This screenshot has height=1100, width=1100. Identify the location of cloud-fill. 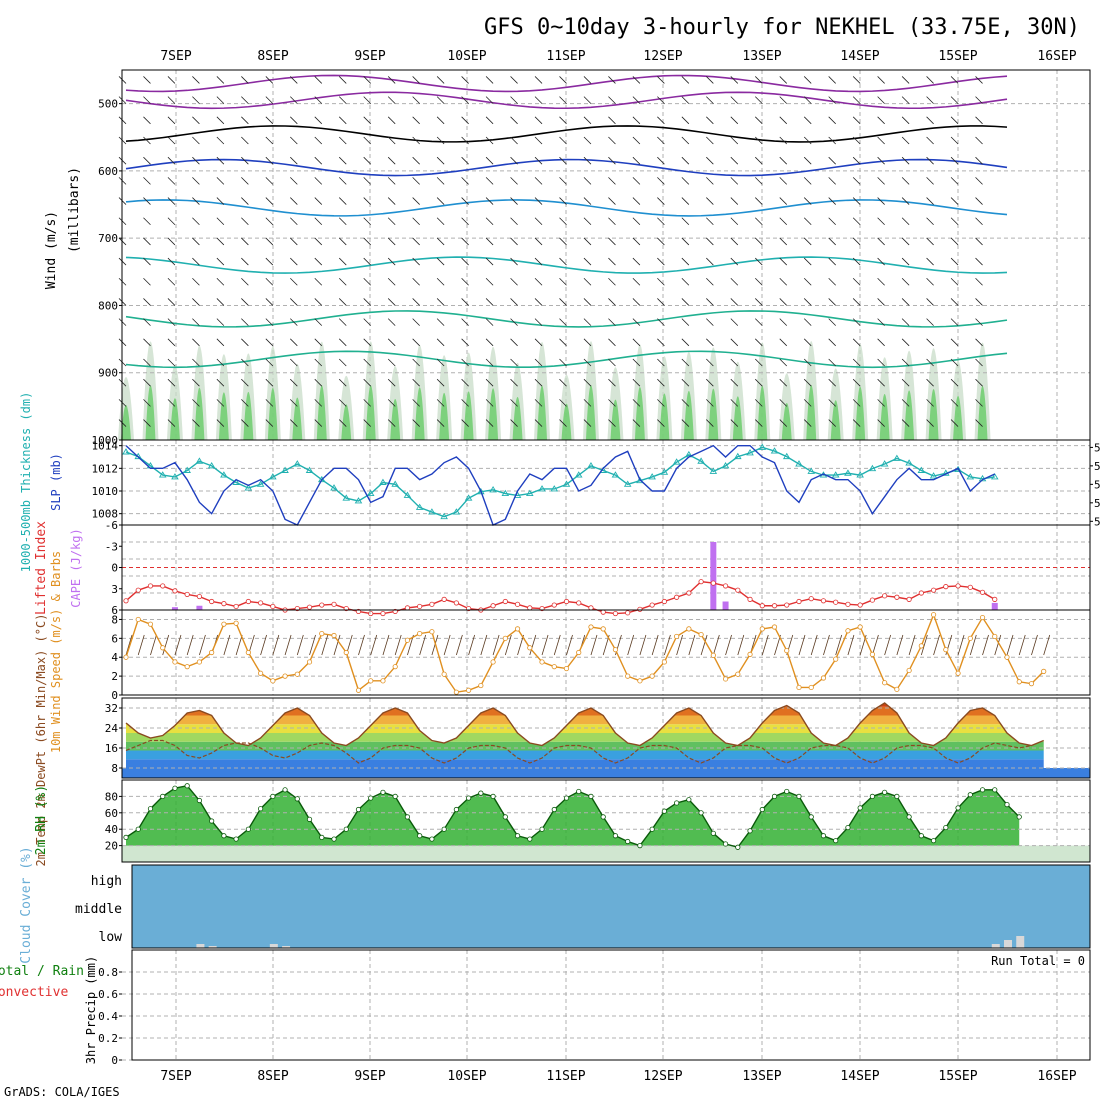
(611, 906).